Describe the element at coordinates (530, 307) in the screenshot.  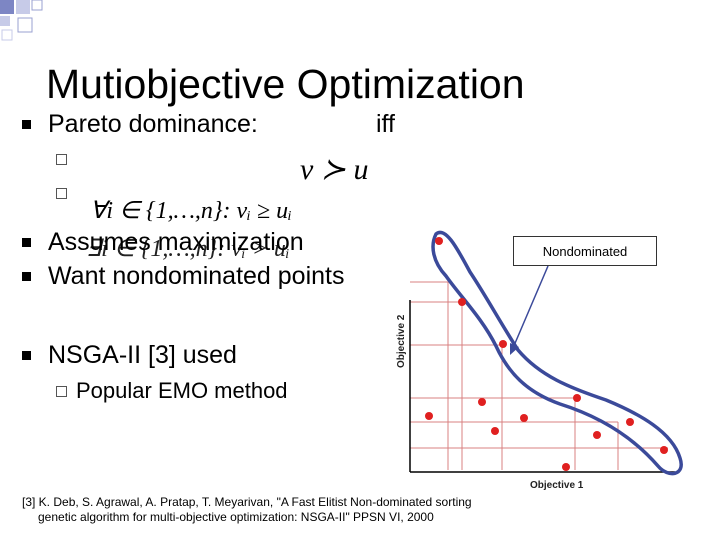
I see `callout-arrow` at that location.